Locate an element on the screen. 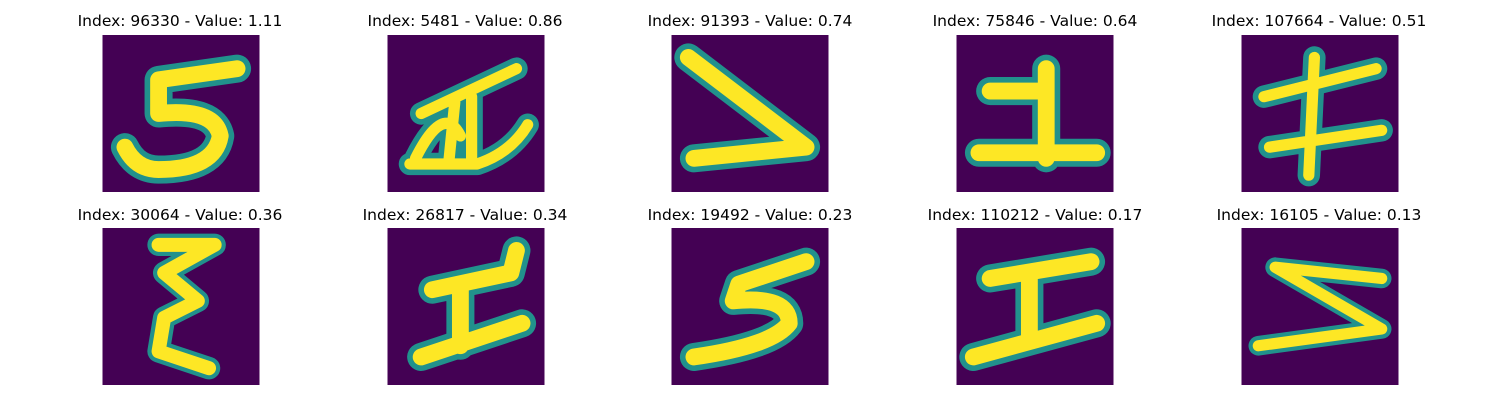 The height and width of the screenshot is (400, 1500). tile-title-1: Index: 96330 - Value: 1.11 is located at coordinates (180, 21).